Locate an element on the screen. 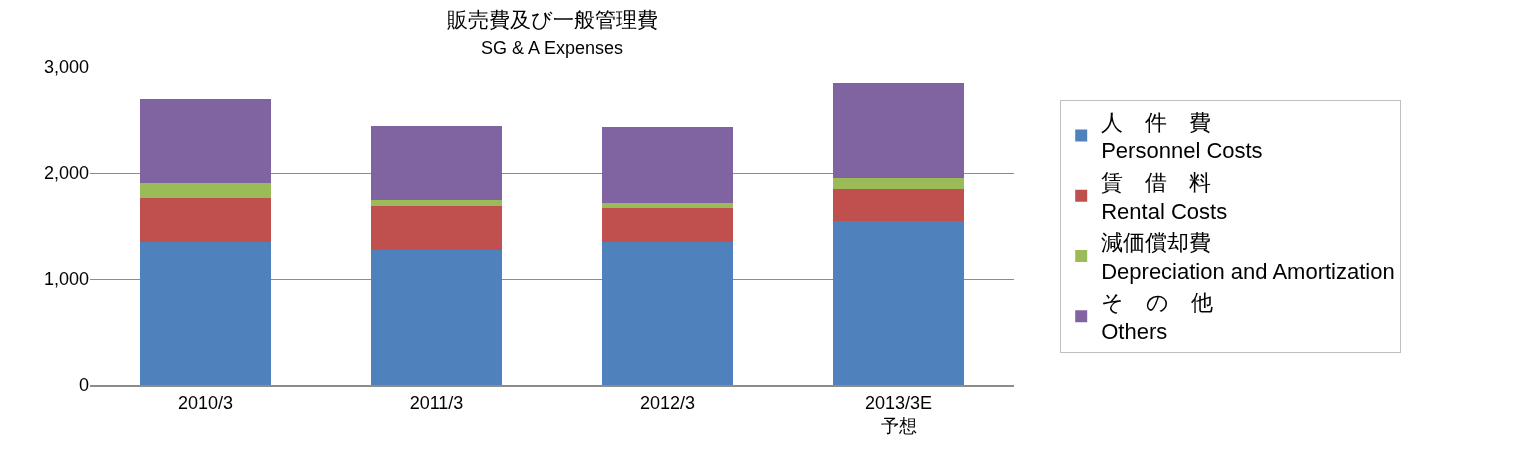 This screenshot has height=453, width=1514. y-tick-label: 0 is located at coordinates (83, 385).